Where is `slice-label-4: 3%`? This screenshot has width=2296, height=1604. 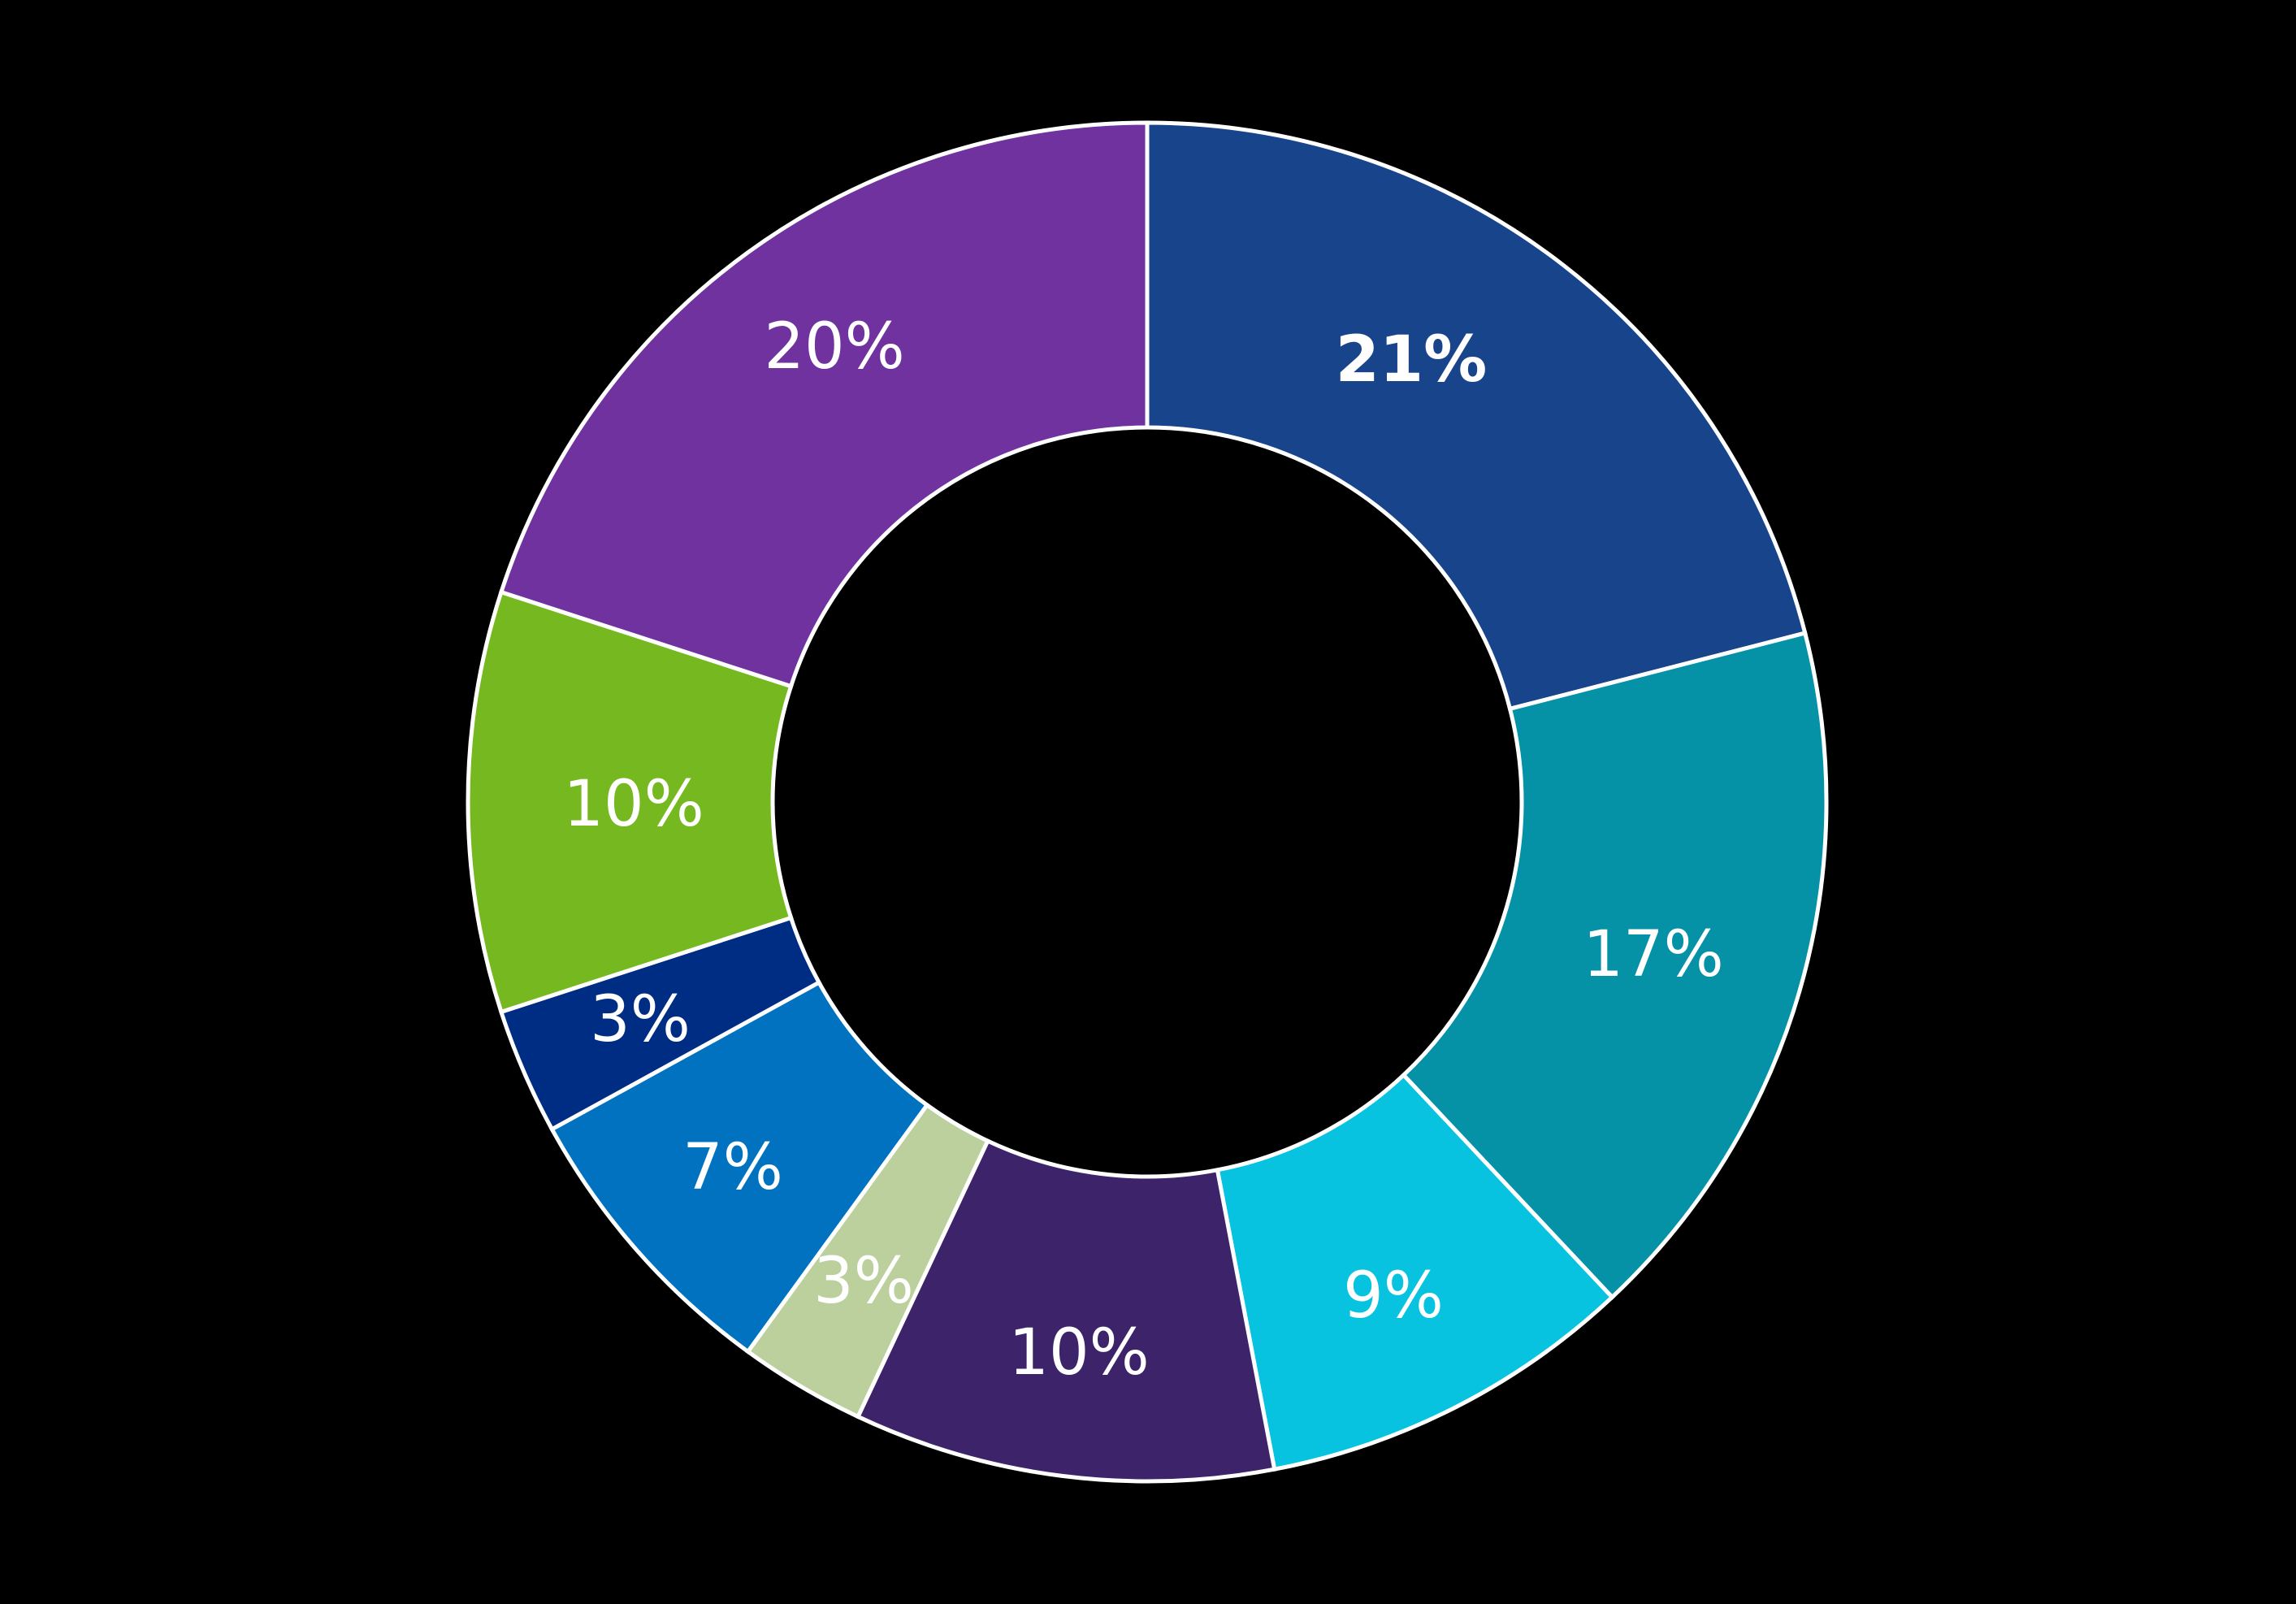 slice-label-4: 3% is located at coordinates (863, 1281).